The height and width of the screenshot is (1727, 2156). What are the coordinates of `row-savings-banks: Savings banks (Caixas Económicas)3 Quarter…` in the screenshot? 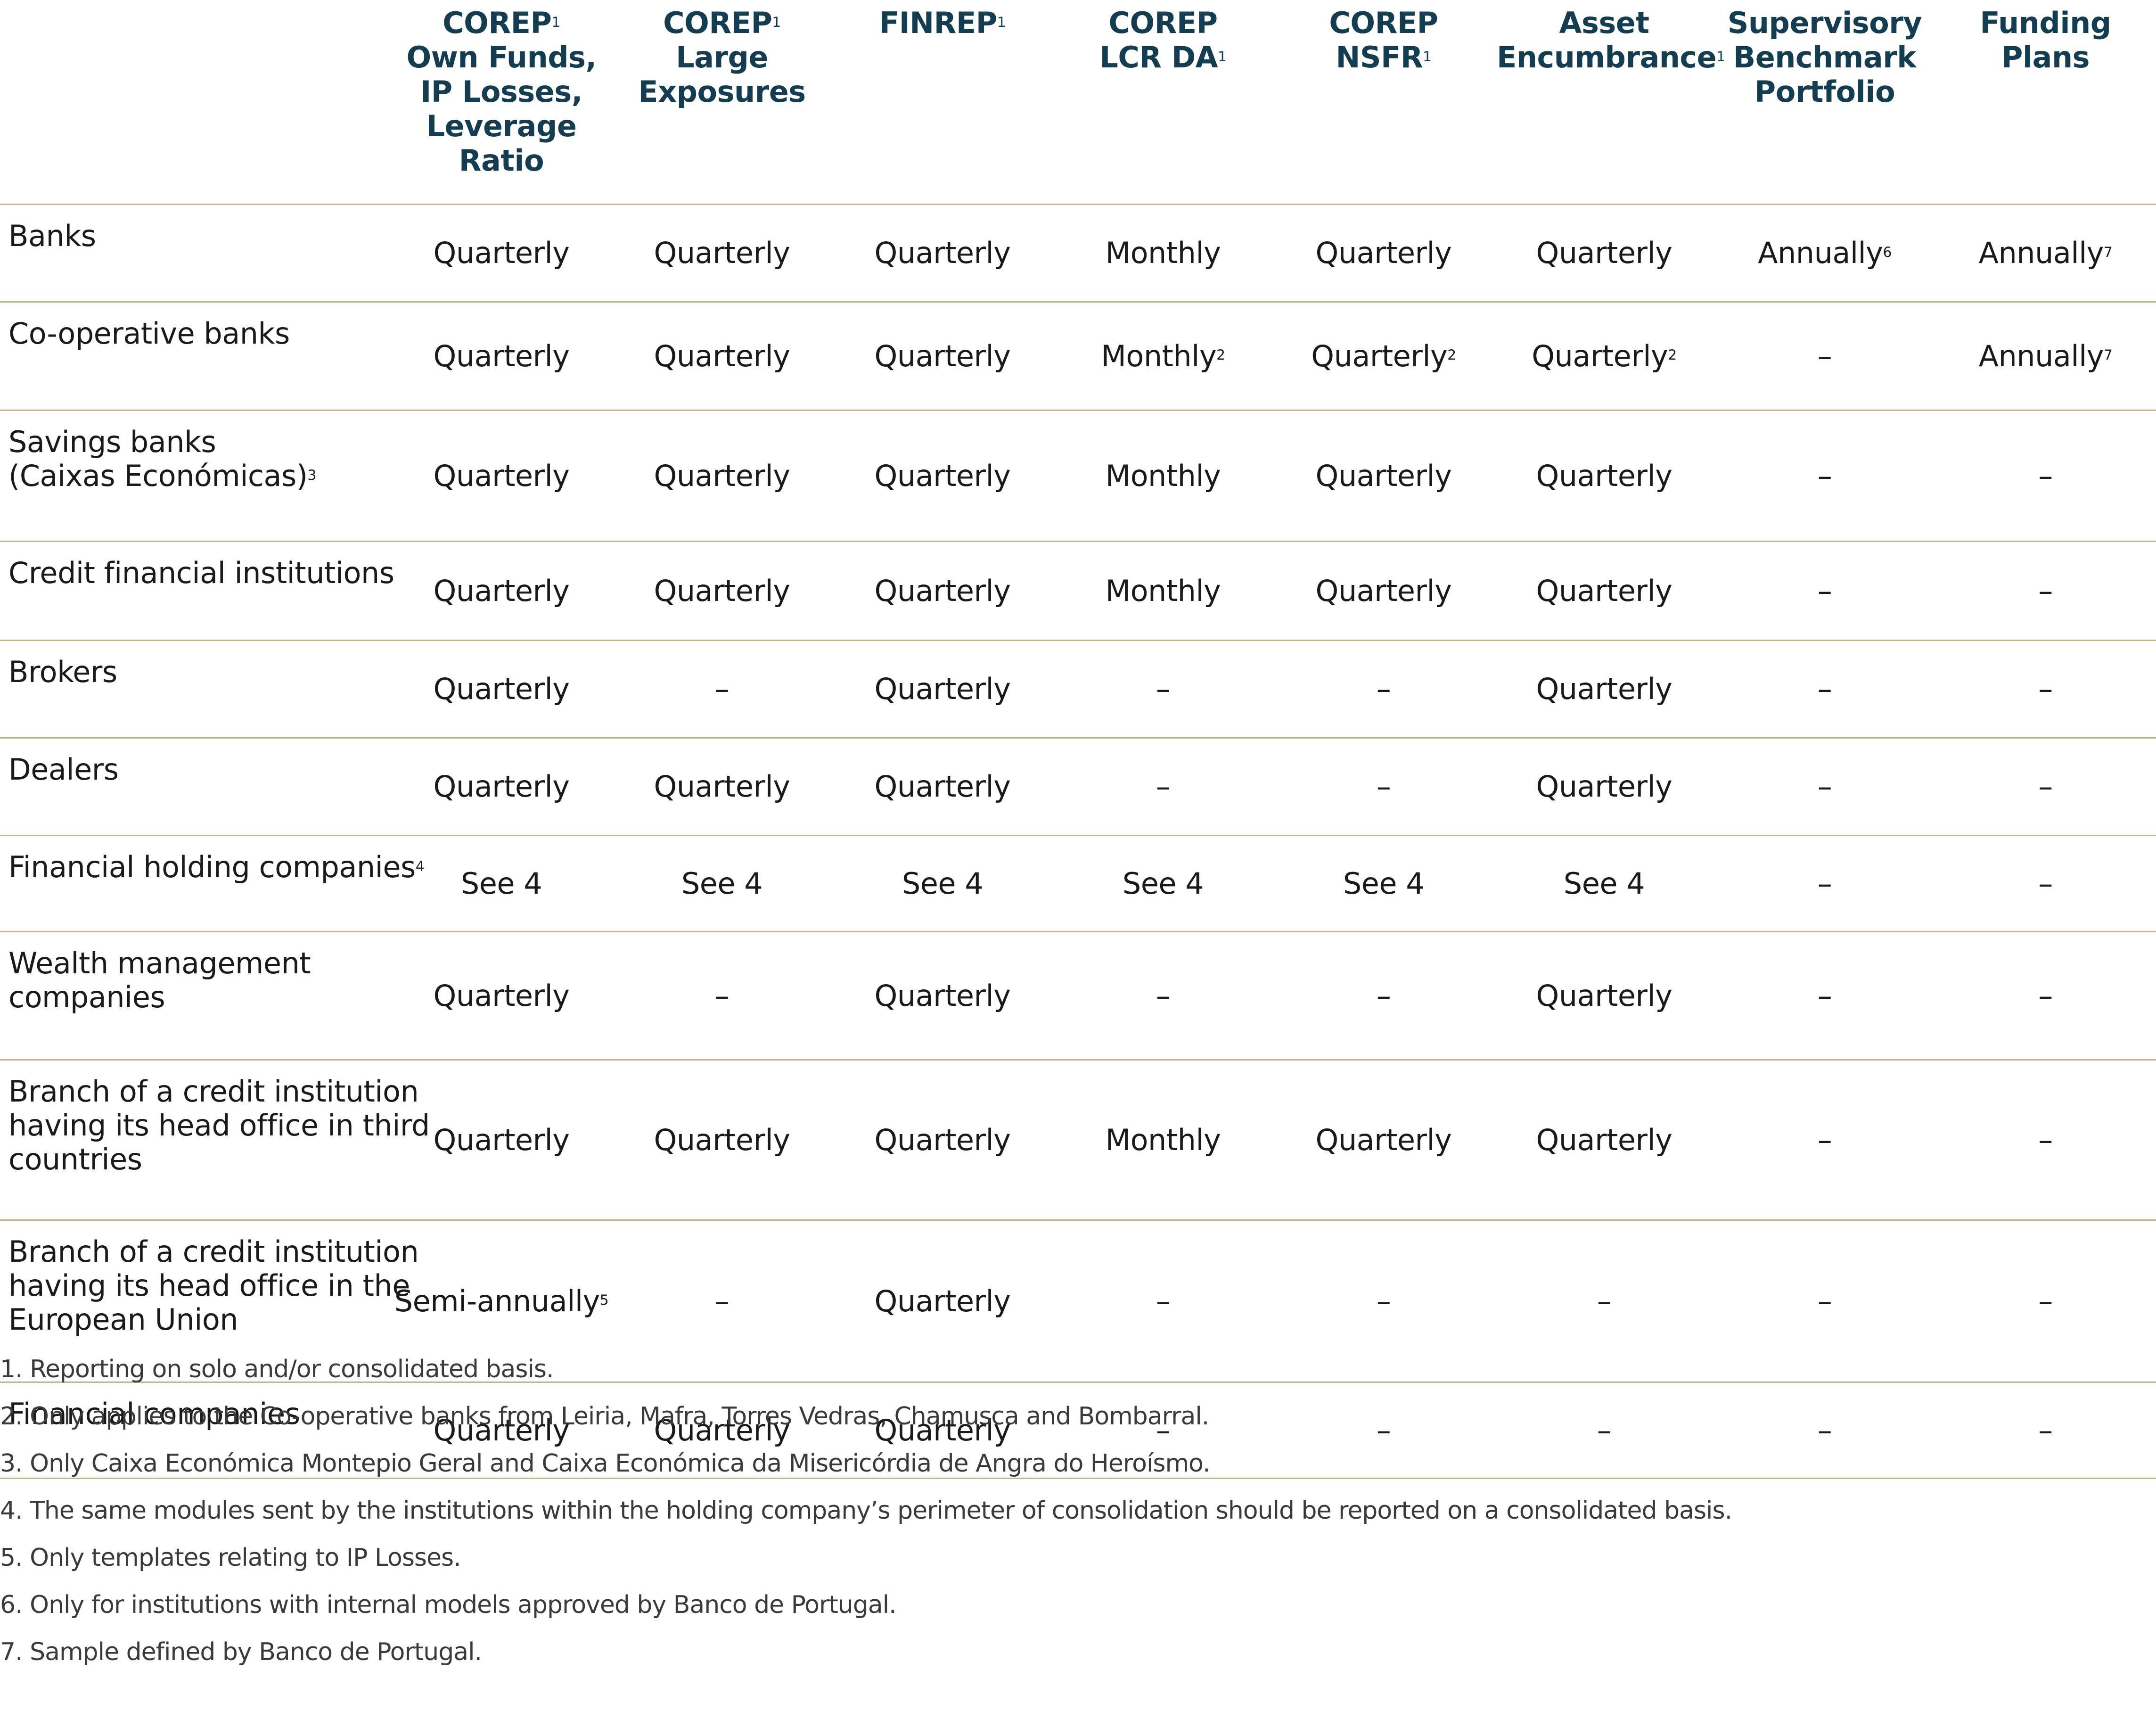 It's located at (1078, 476).